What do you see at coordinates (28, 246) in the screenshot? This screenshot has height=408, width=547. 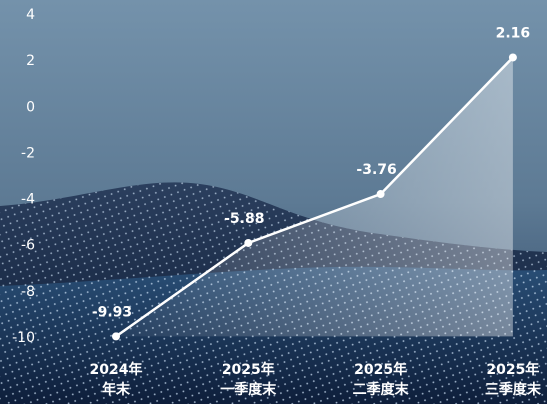 I see `y-tick-label: -6` at bounding box center [28, 246].